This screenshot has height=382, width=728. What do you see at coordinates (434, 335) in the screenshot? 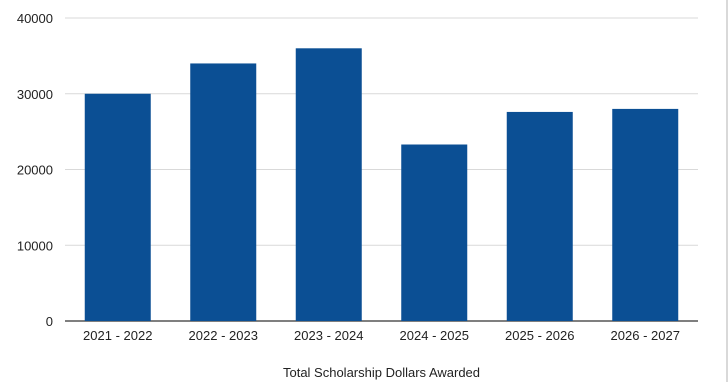
I see `x-tick-label: 2024 - 2025` at bounding box center [434, 335].